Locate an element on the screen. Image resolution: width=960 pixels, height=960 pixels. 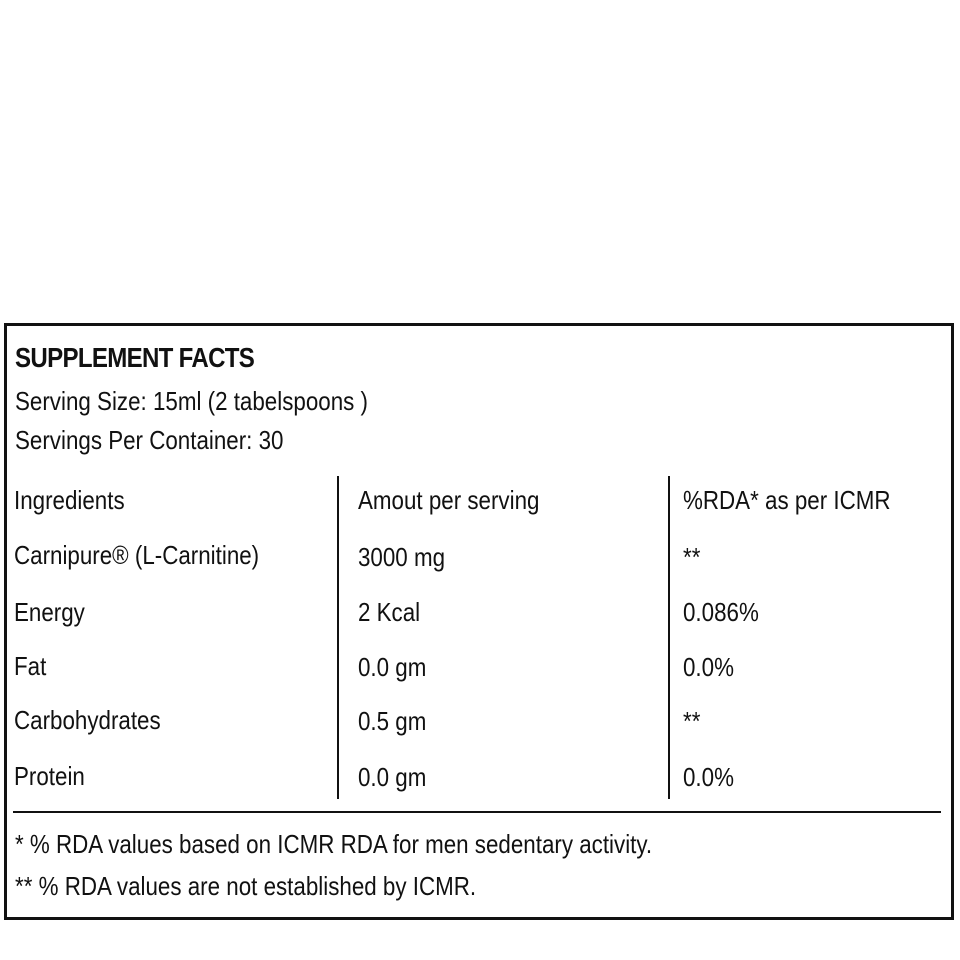
table-row-ingredient: Carbohydrates is located at coordinates (87, 720).